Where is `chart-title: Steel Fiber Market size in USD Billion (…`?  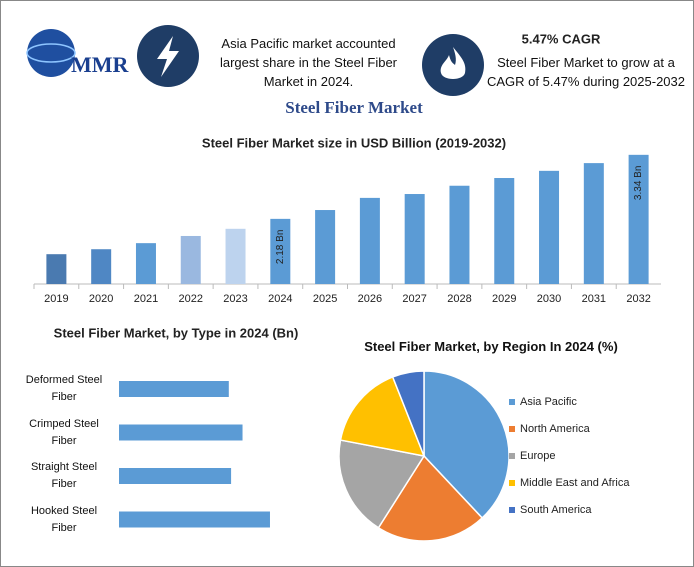
chart-title: Steel Fiber Market size in USD Billion (… is located at coordinates (354, 142).